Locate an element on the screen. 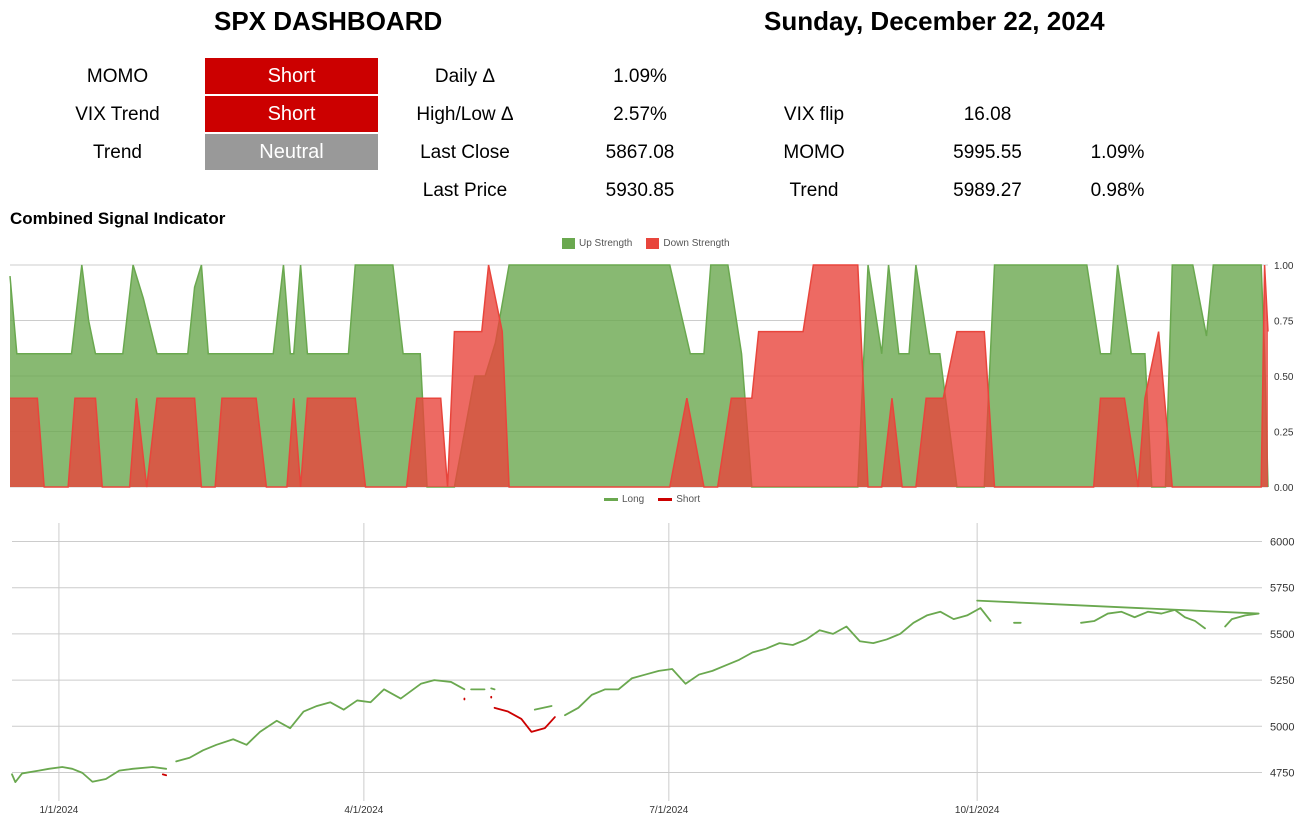 This screenshot has width=1308, height=823. stat-label-high-low-delta: High/Low Δ is located at coordinates (465, 114).